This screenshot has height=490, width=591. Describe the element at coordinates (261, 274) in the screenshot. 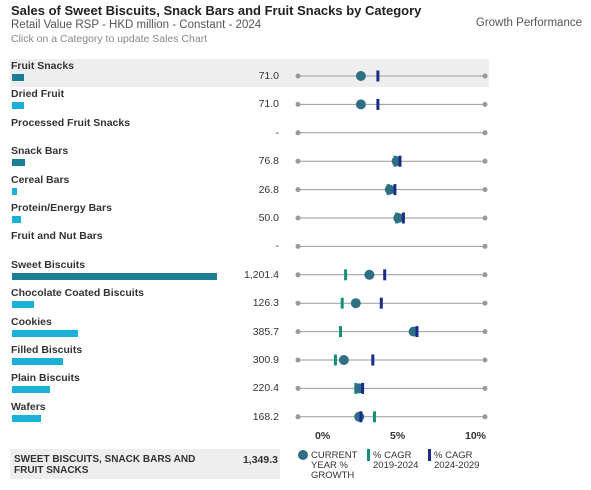

I see `category-value: 1,201.4` at that location.